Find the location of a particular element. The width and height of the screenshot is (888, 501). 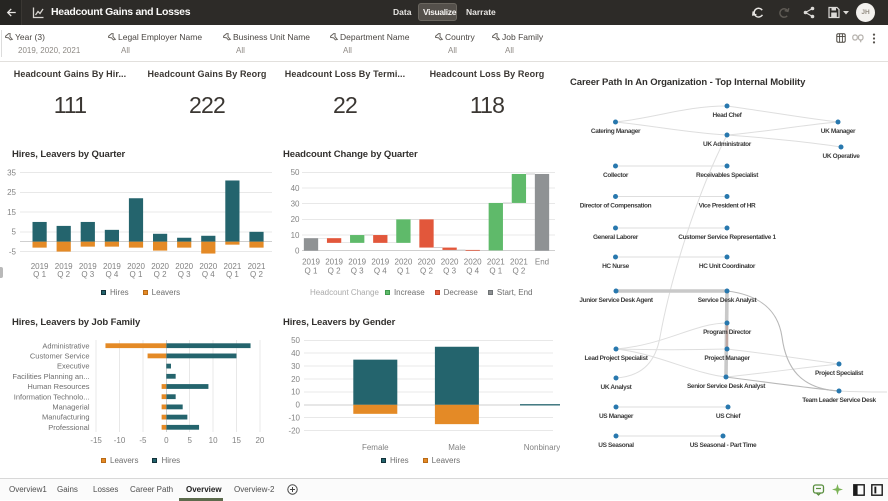

svg-text: US Seasonal is located at coordinates (616, 445).